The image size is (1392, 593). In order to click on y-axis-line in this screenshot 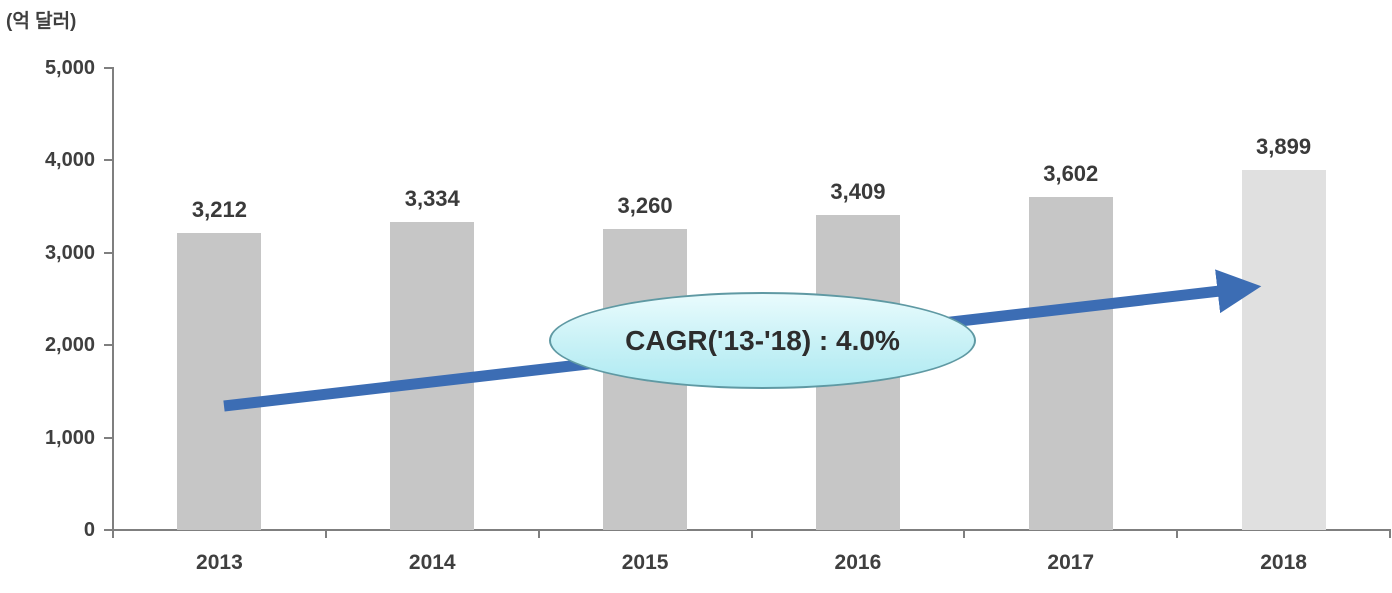, I will do `click(113, 299)`.